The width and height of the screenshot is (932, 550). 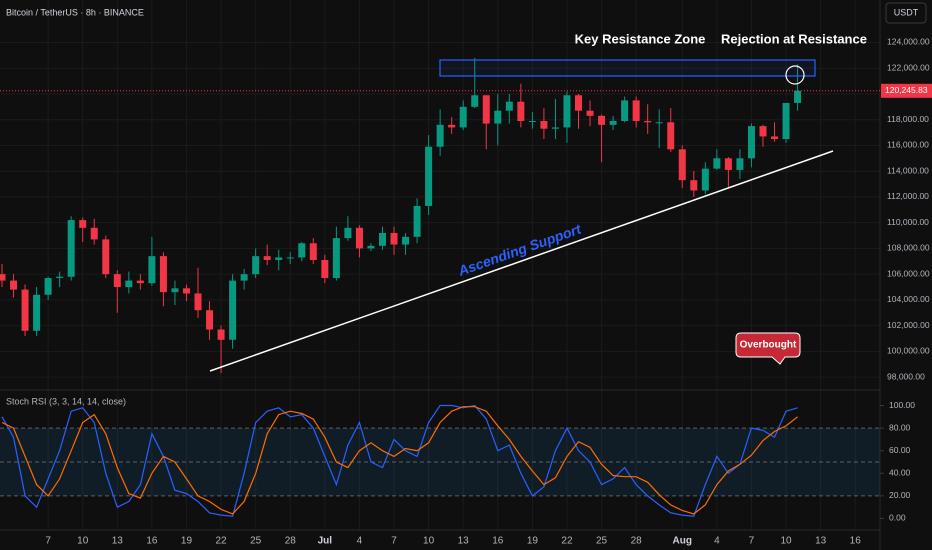 I want to click on y-tick-label: 60.00, so click(x=900, y=450).